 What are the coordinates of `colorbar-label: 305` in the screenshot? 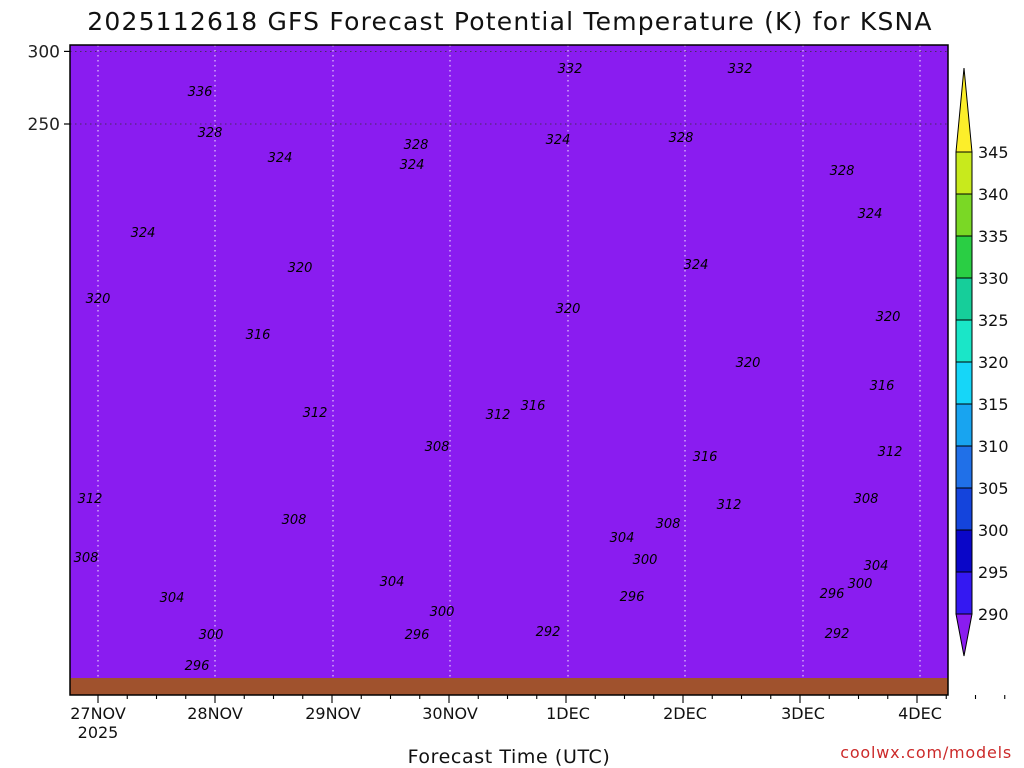 It's located at (993, 488).